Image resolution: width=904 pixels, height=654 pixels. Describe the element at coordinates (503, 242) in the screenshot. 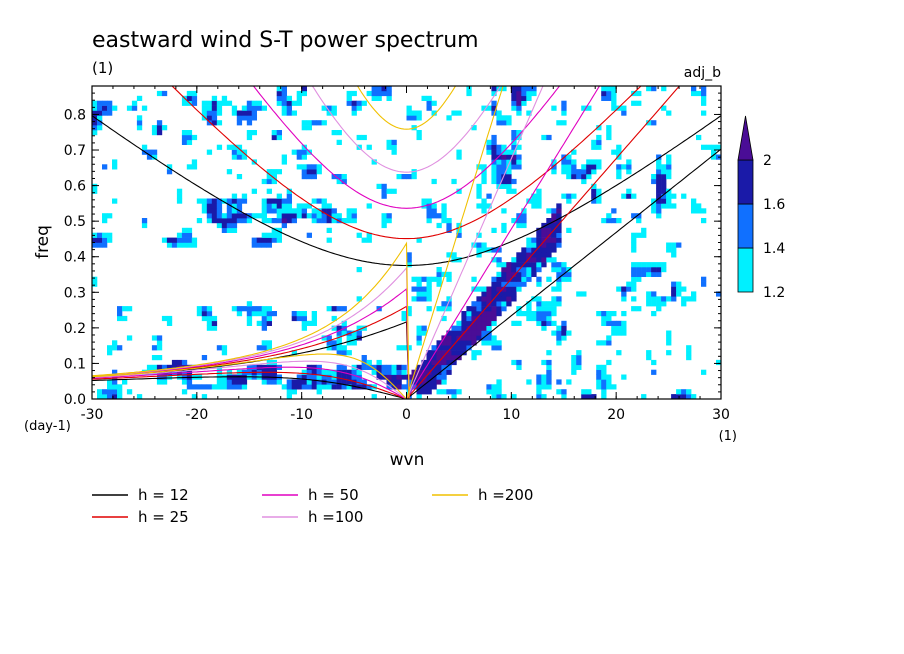

I see `dispersion-curve-h50` at that location.